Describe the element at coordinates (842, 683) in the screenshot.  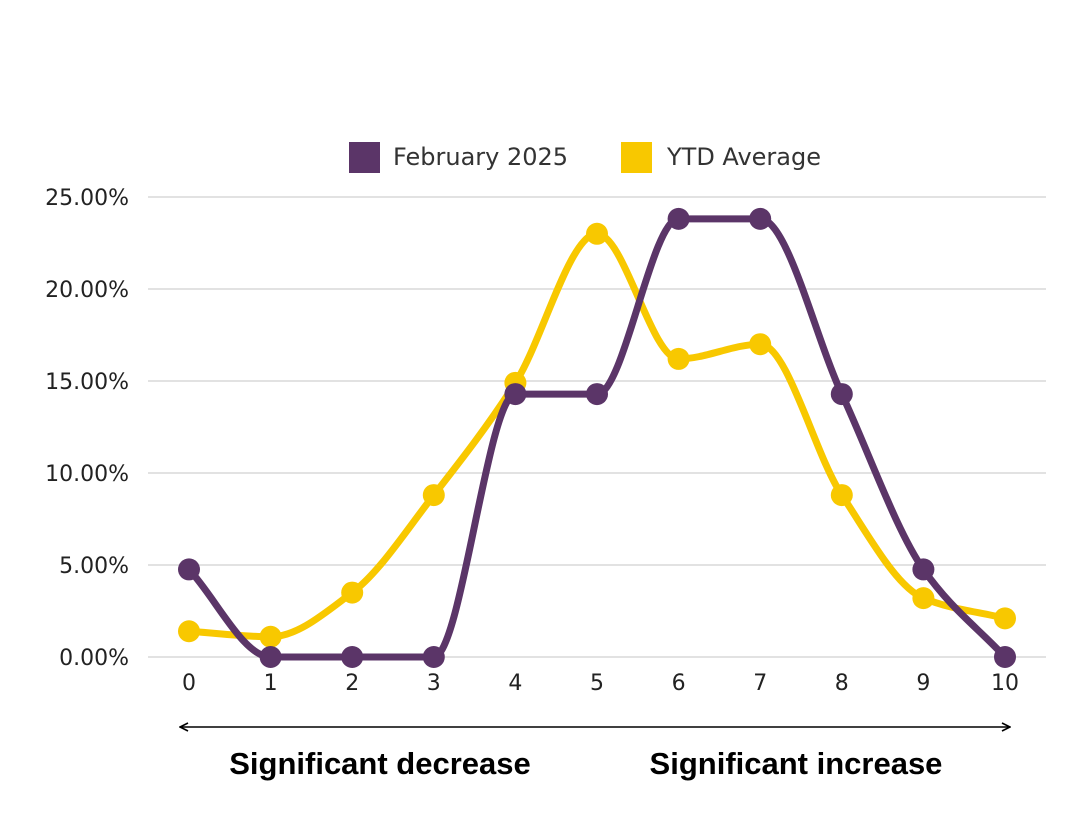
I see `x-tick-label-8: 8` at that location.